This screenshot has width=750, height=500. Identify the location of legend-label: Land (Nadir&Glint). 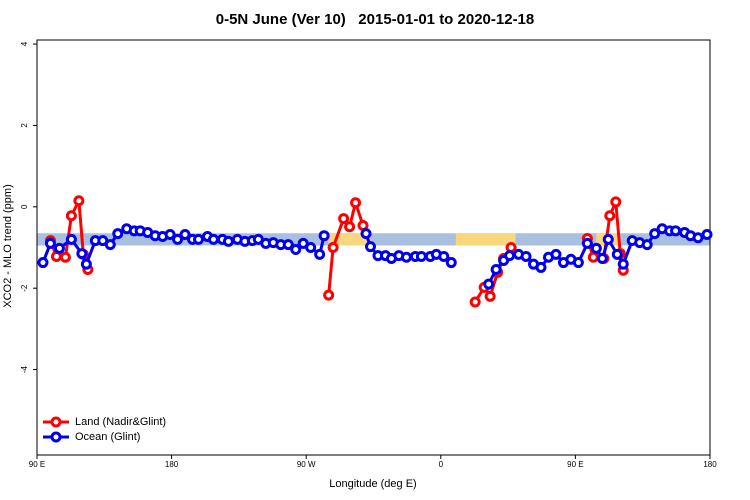
(120, 422).